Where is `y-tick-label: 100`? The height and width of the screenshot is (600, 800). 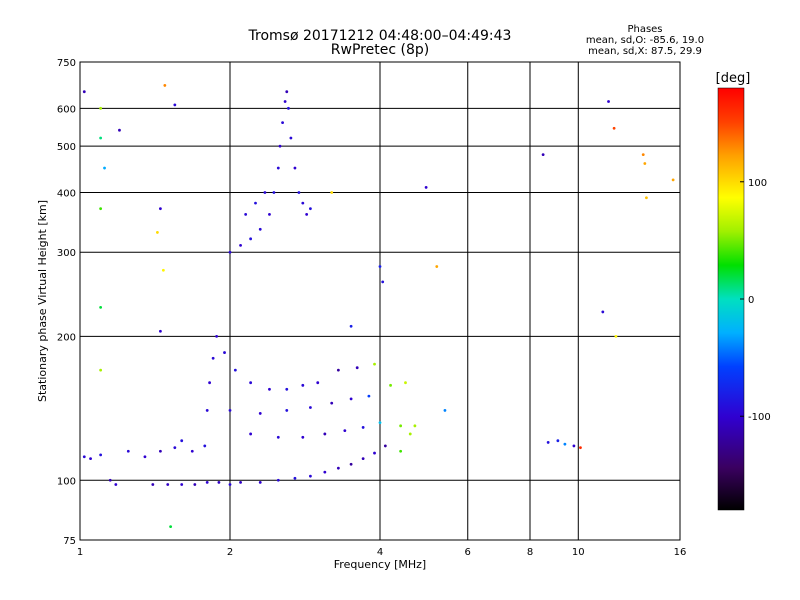 y-tick-label: 100 is located at coordinates (66, 481).